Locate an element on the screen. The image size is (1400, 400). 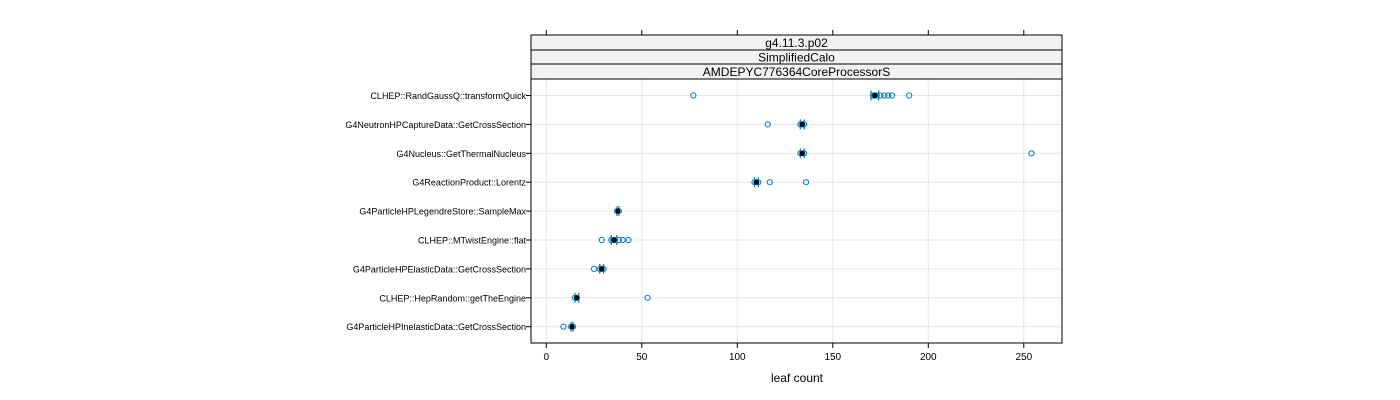
x-tick-label: 200 is located at coordinates (928, 357).